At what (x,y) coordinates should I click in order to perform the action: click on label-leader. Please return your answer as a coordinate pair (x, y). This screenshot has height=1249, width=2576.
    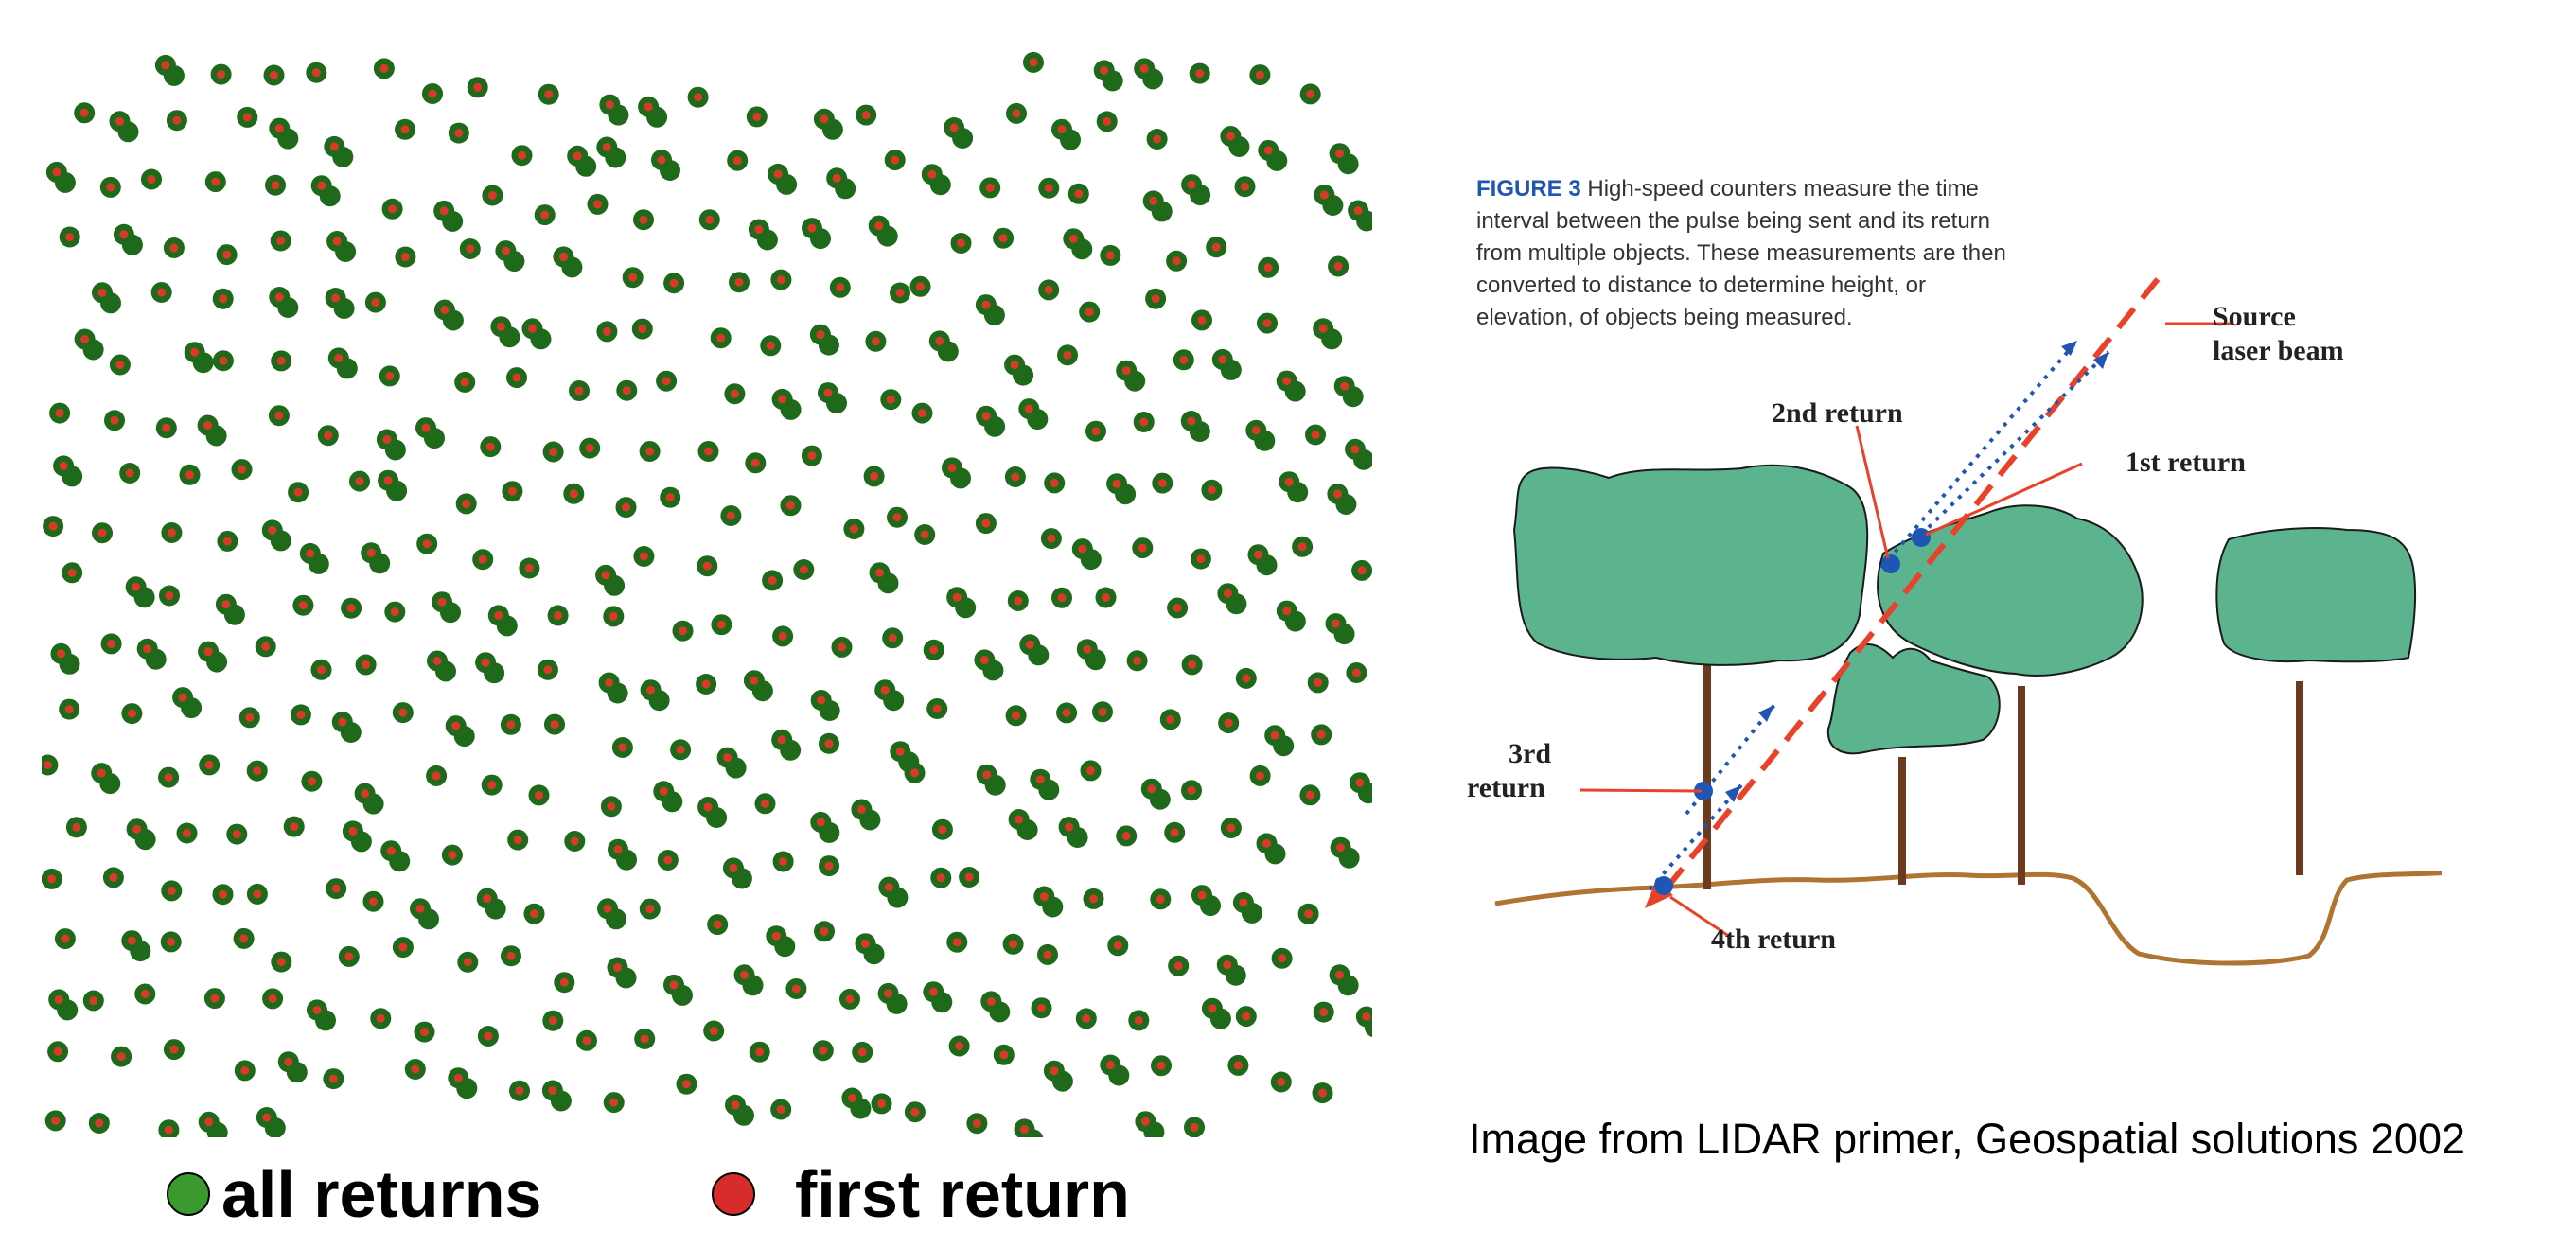
    Looking at the image, I should click on (1872, 492).